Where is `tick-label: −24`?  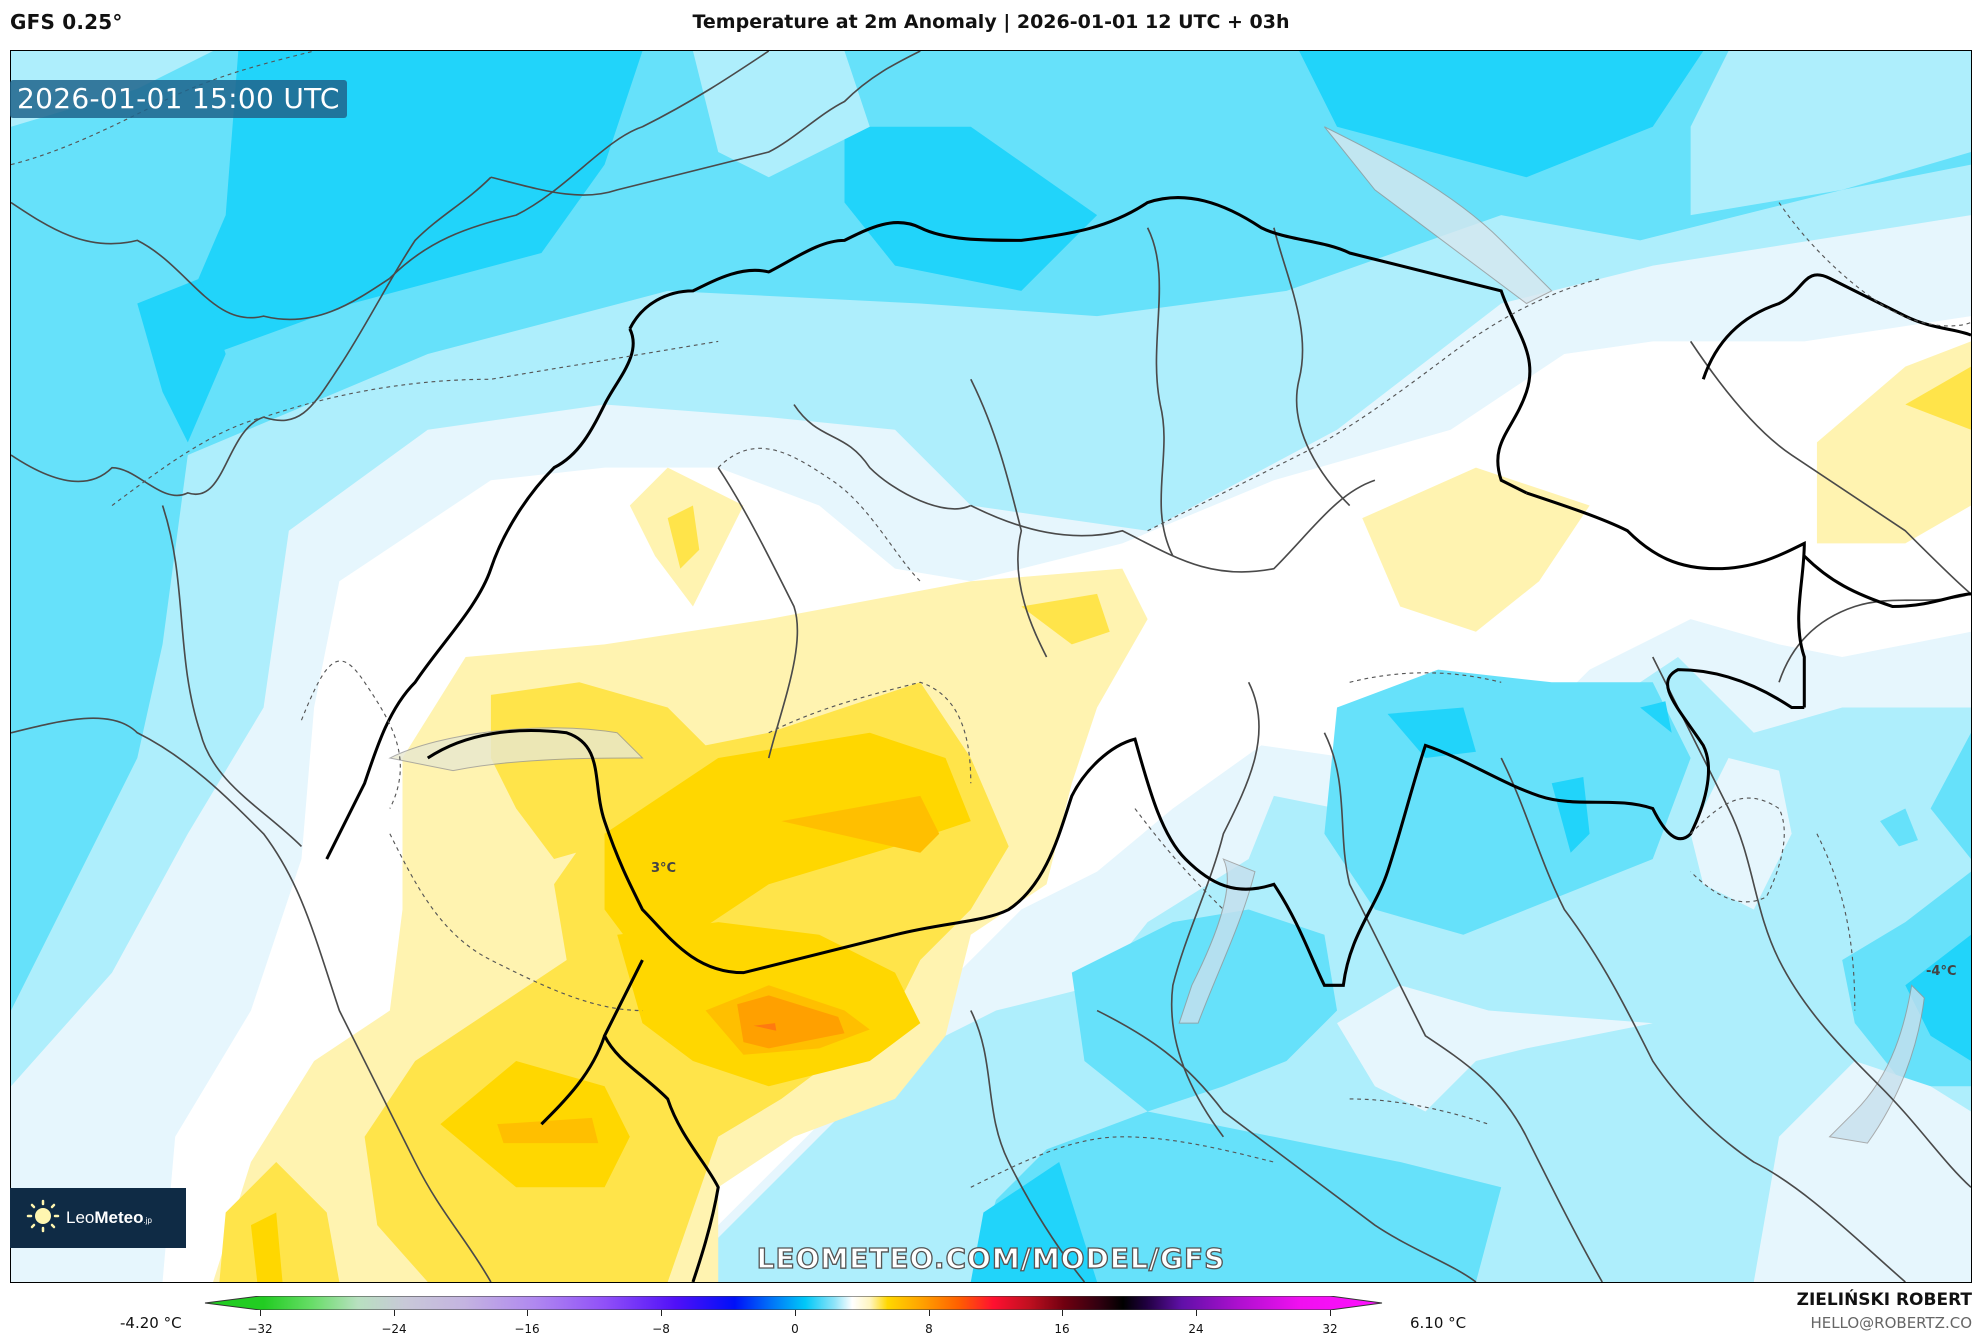 tick-label: −24 is located at coordinates (394, 1329).